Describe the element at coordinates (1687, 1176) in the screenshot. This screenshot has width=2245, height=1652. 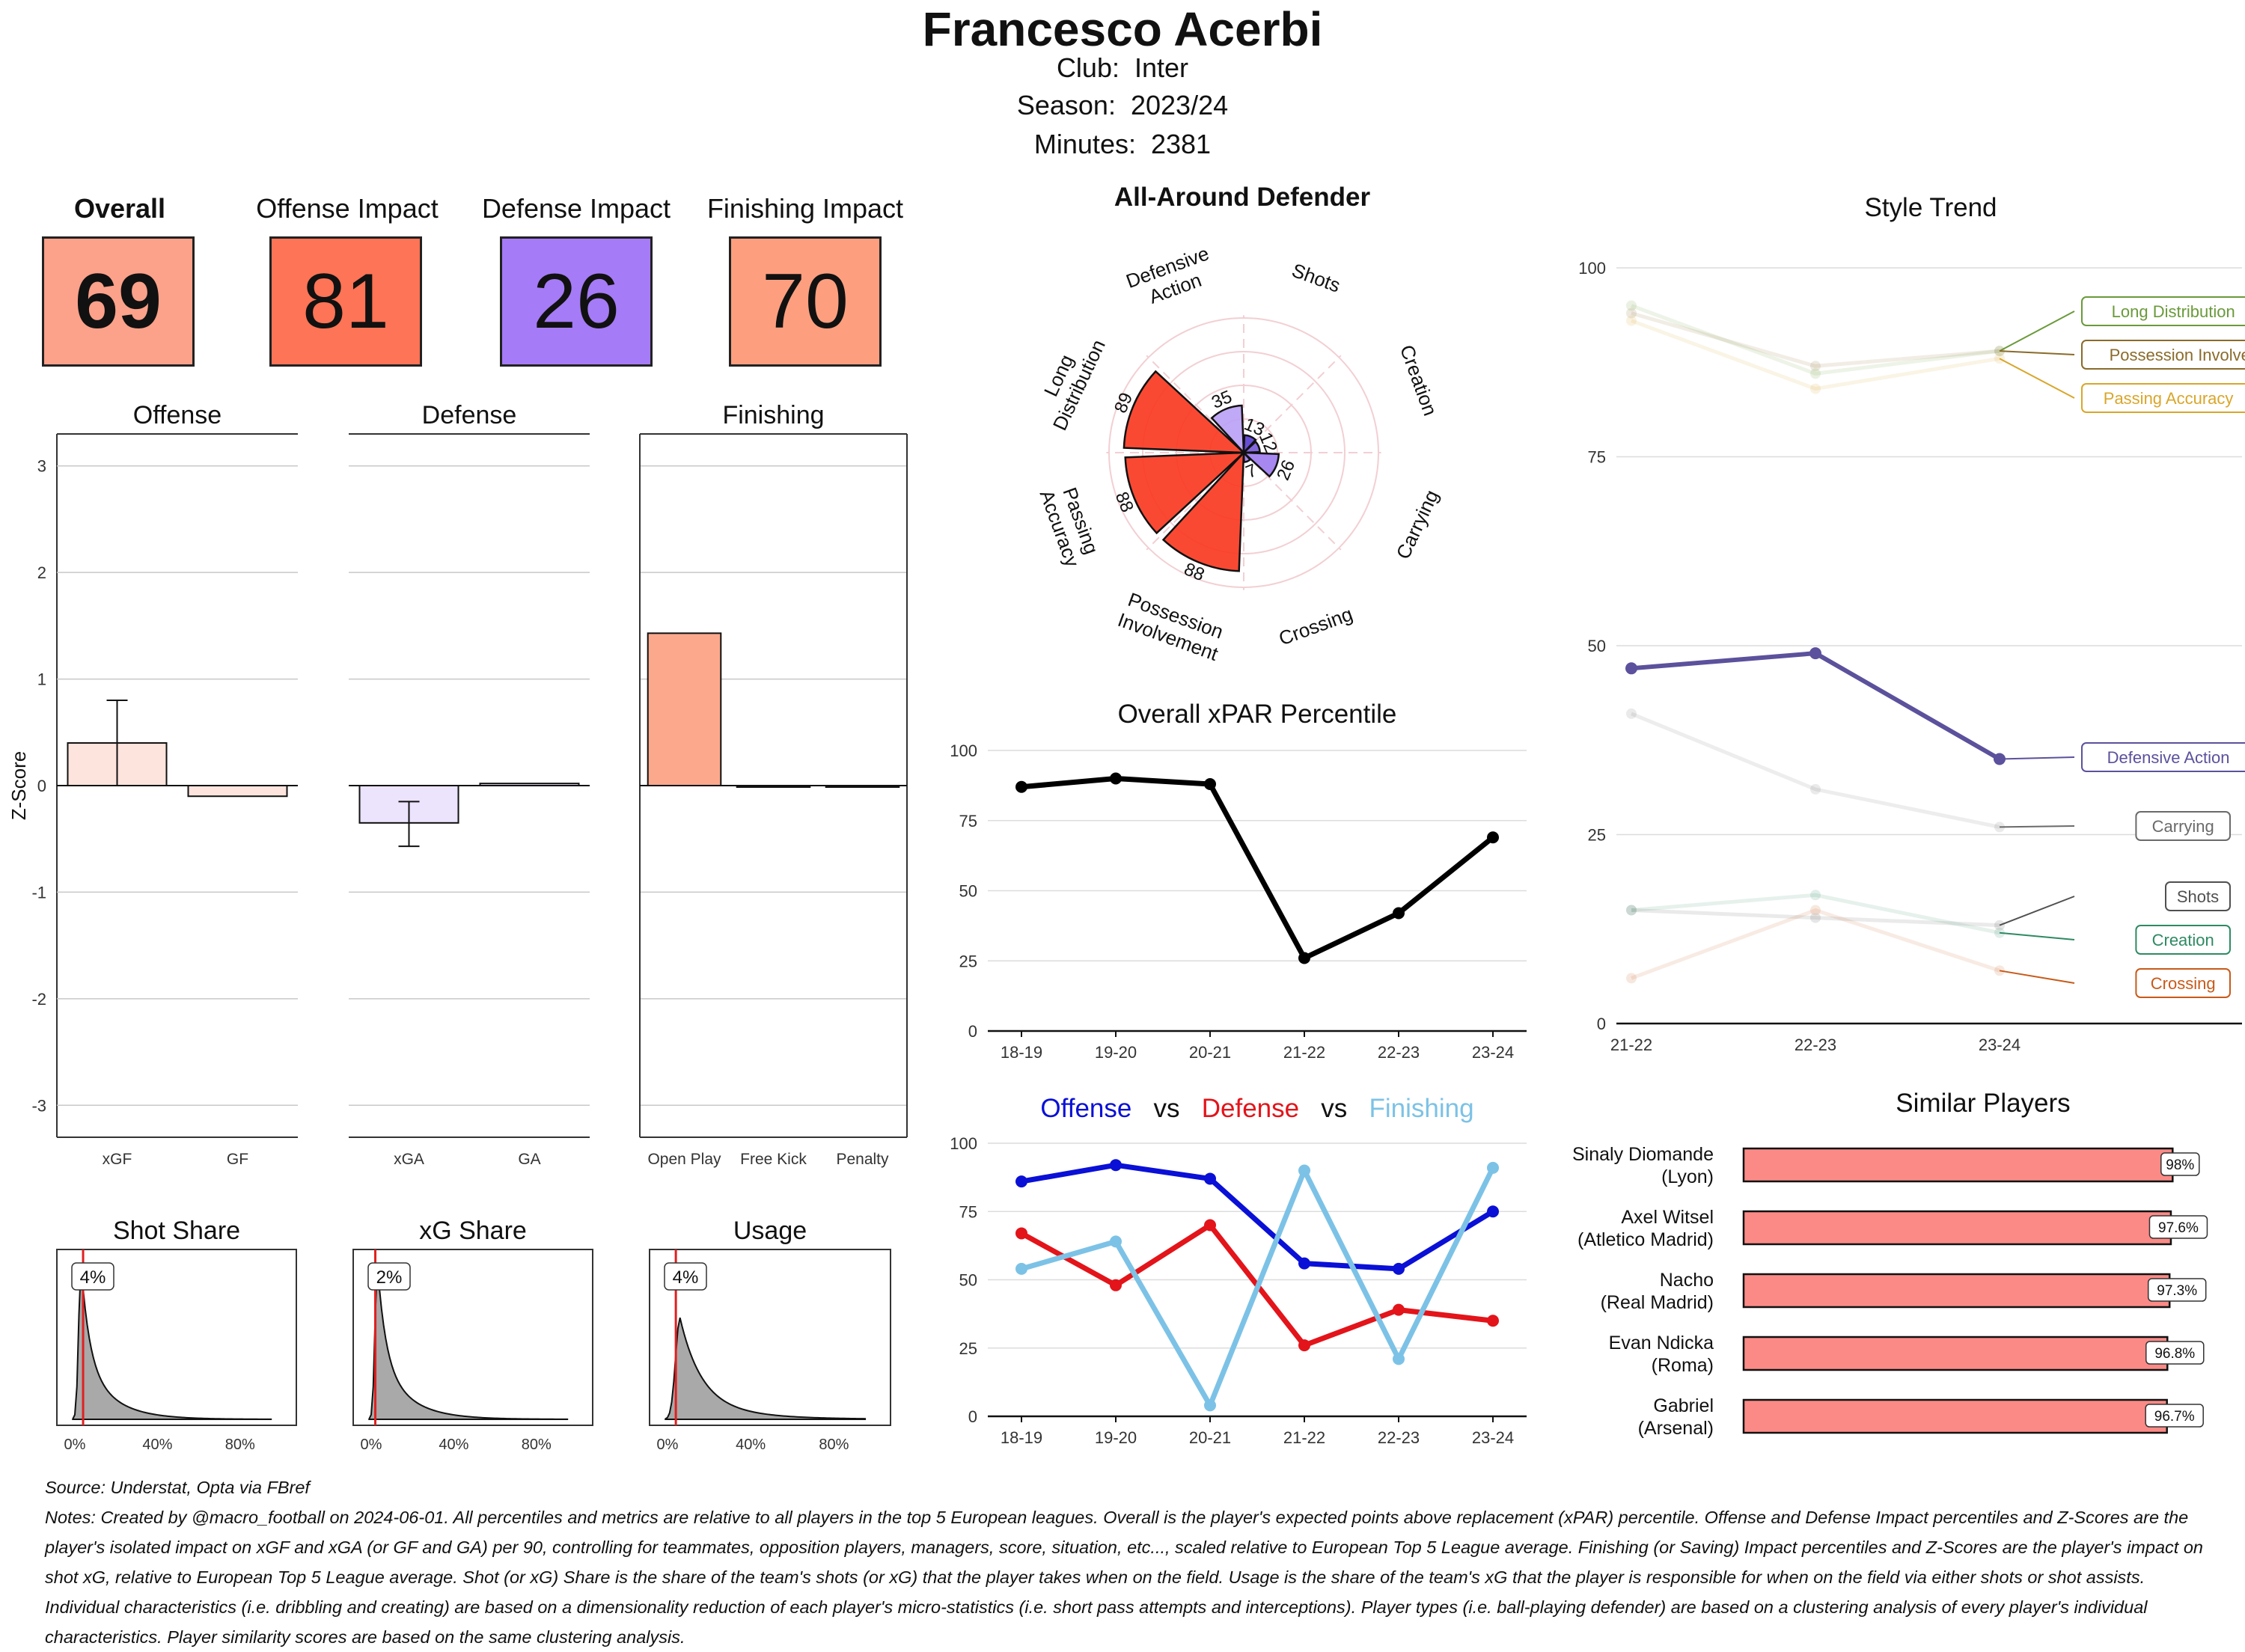
I see `similar-player-club: (Lyon)` at that location.